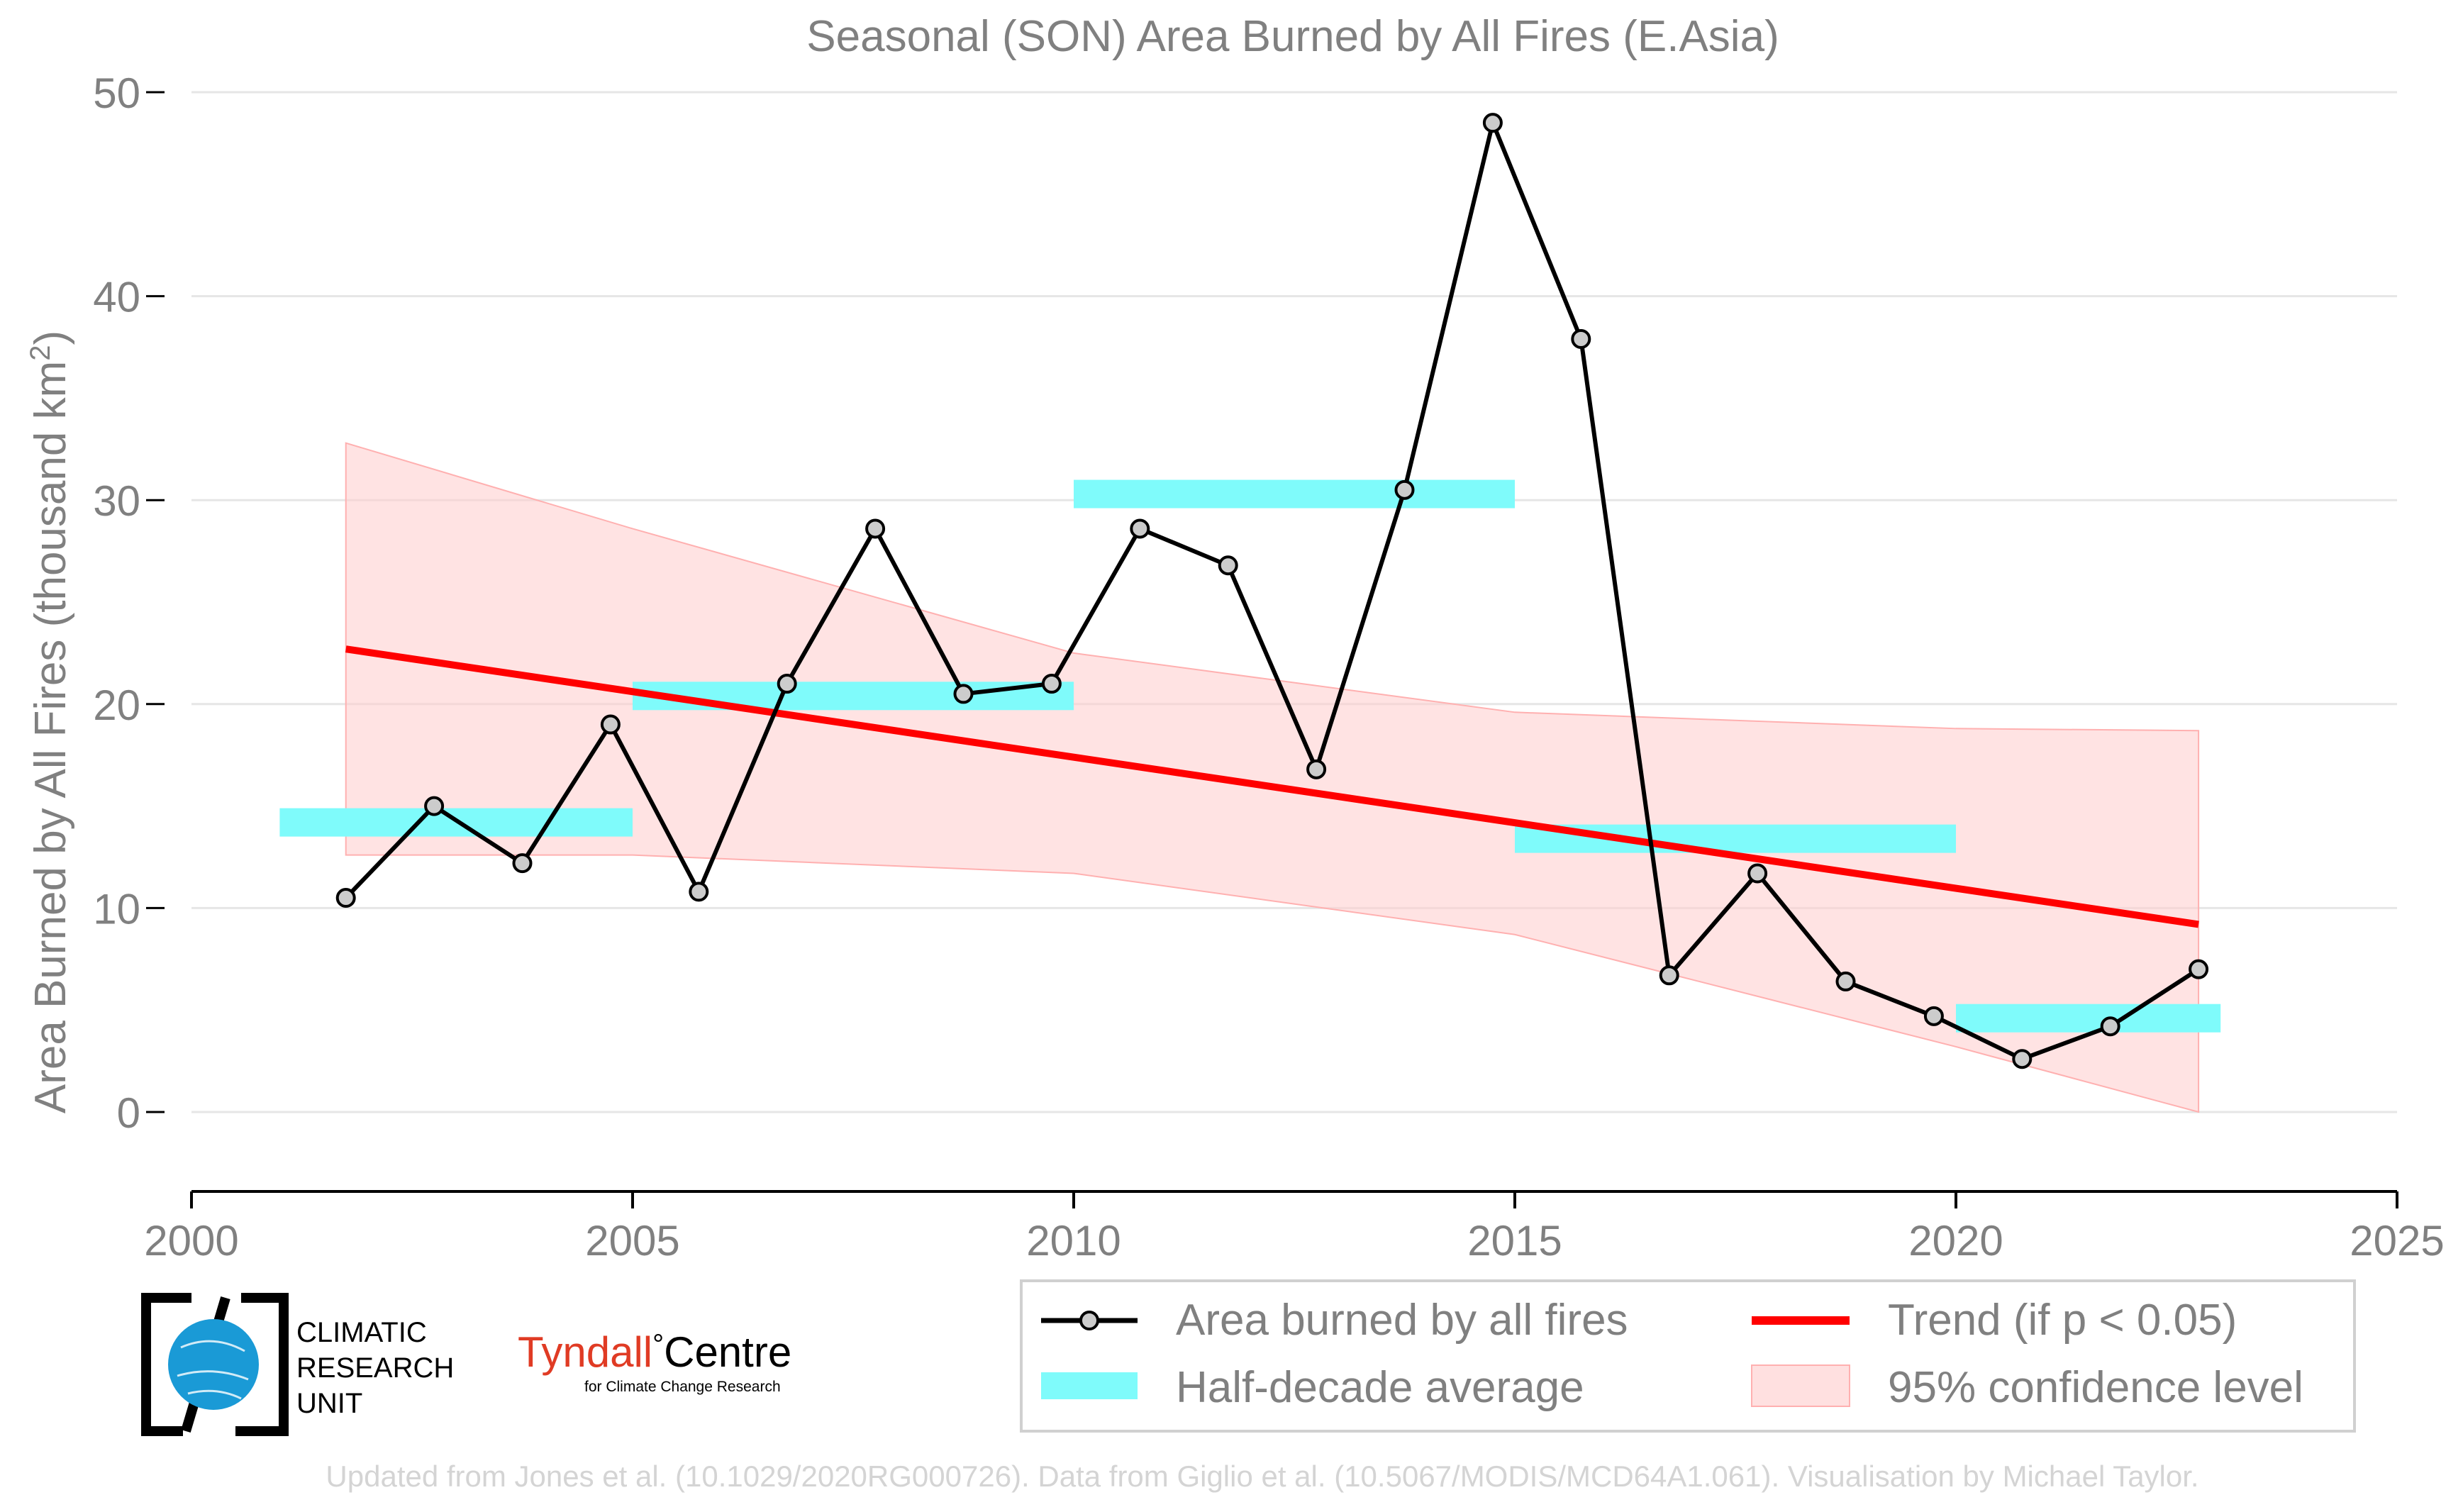  What do you see at coordinates (632, 1240) in the screenshot?
I see `x-tick-label: 2005` at bounding box center [632, 1240].